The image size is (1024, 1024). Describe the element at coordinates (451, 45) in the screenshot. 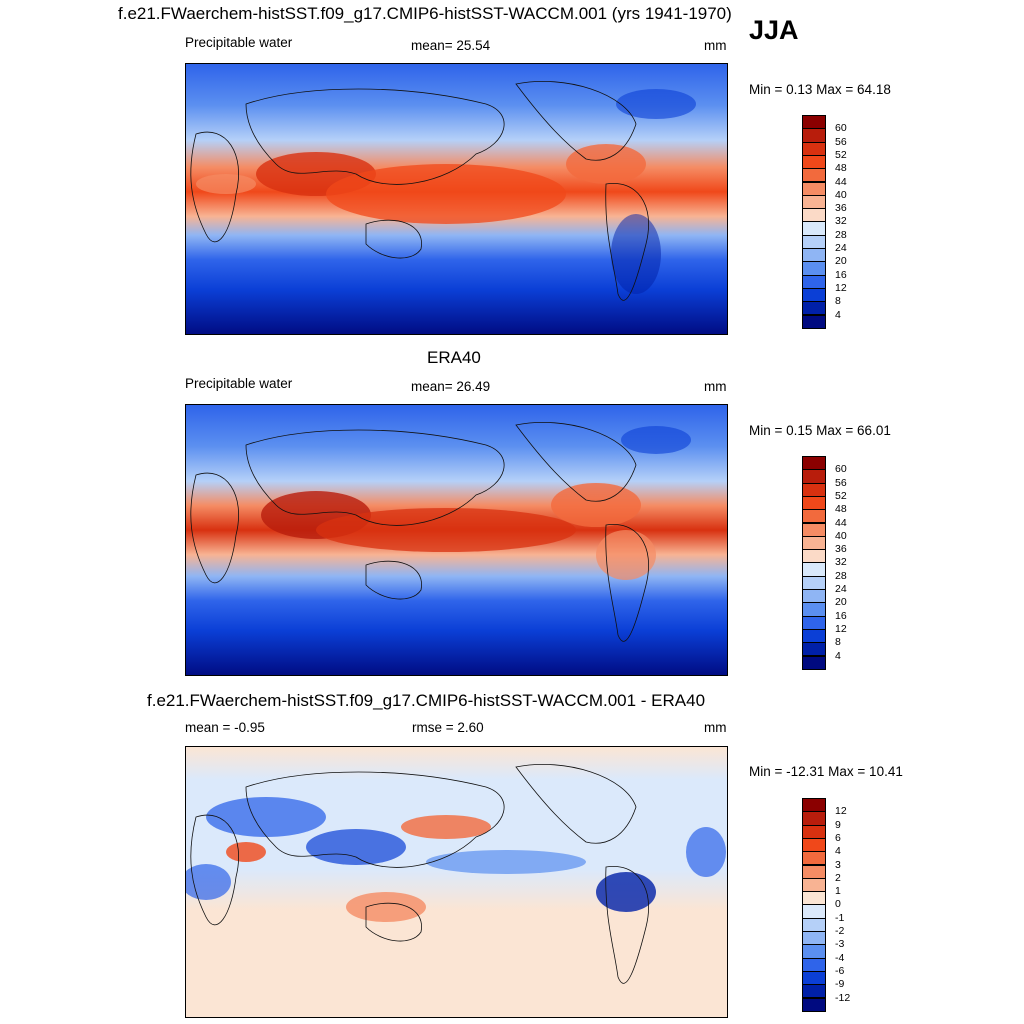

I see `panel-1-mean: mean= 25.54` at that location.